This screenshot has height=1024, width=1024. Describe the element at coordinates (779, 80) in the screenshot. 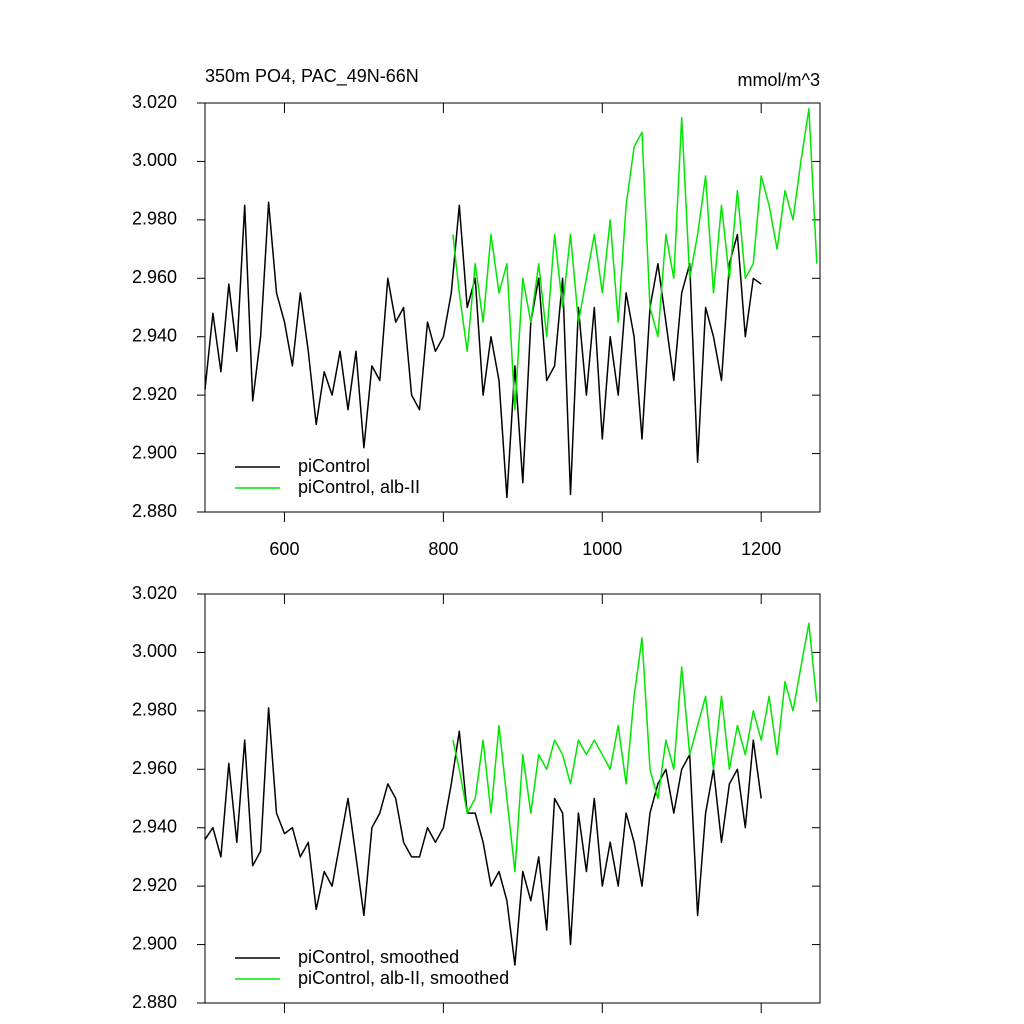

I see `units-label: mmol/m^3` at that location.